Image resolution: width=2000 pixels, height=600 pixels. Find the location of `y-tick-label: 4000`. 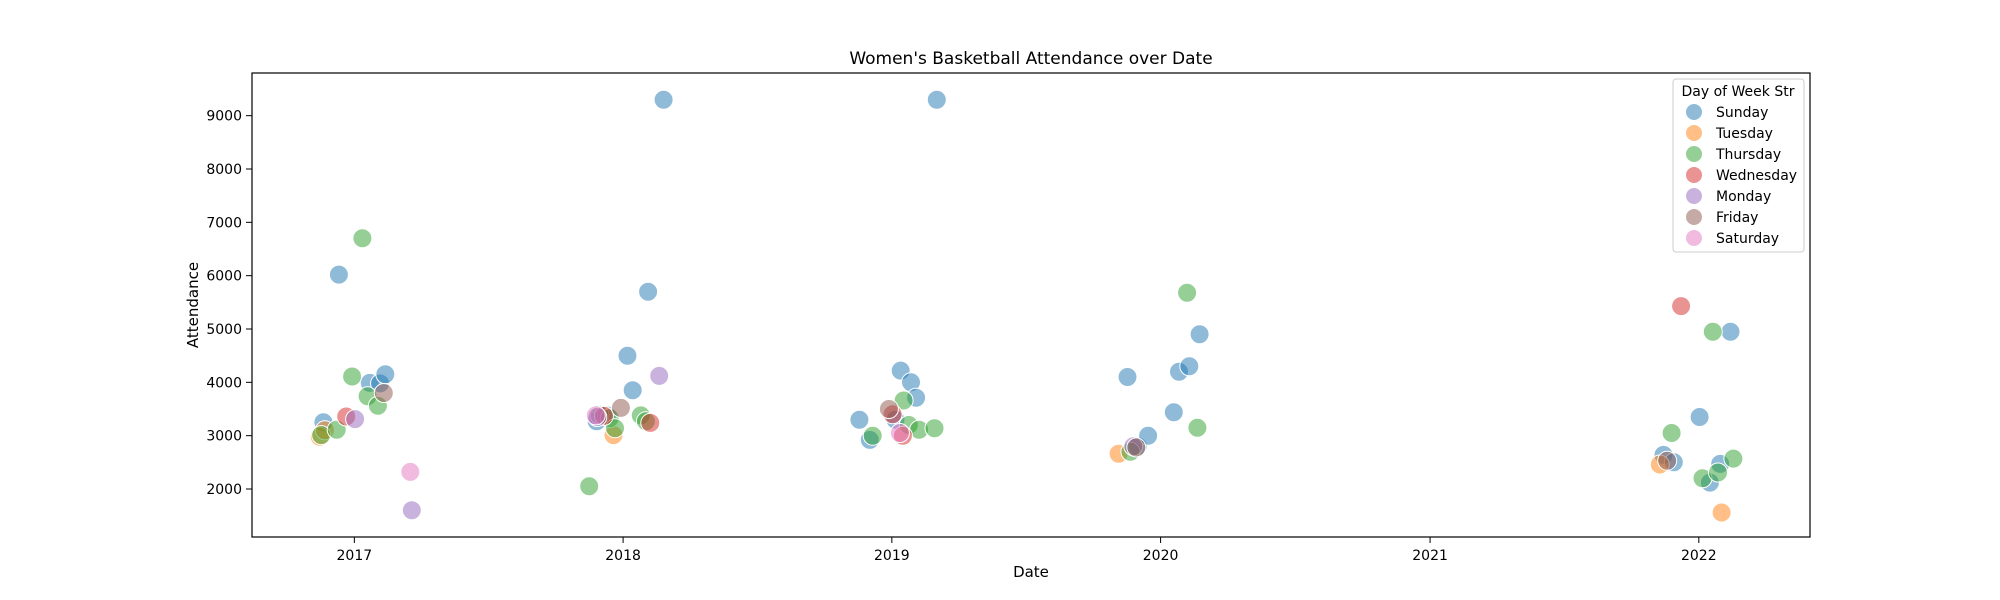

y-tick-label: 4000 is located at coordinates (224, 383).